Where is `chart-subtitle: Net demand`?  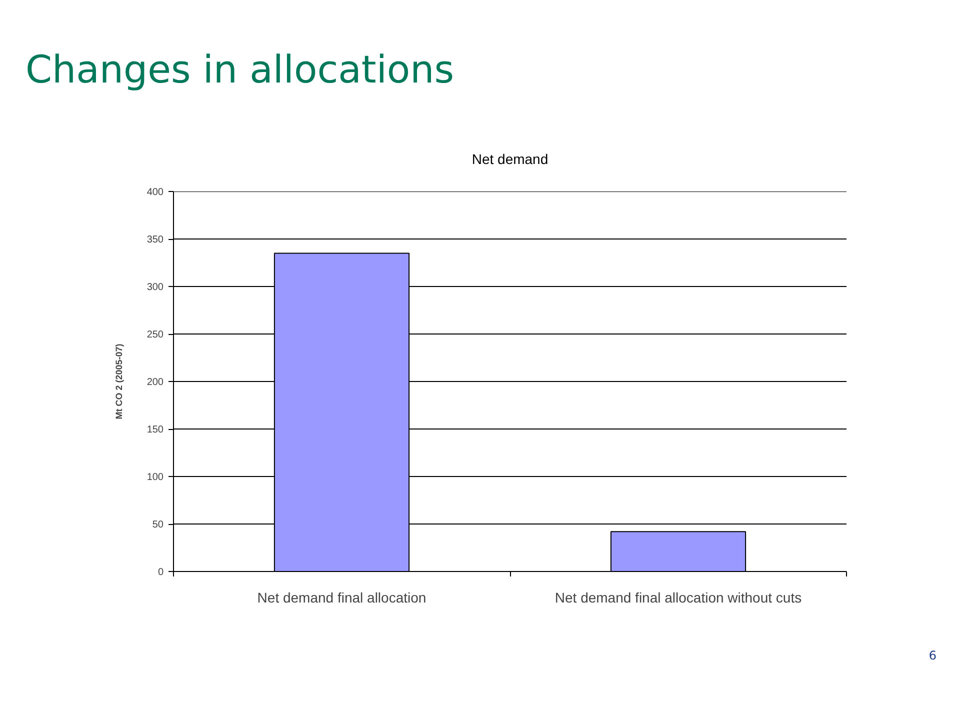 chart-subtitle: Net demand is located at coordinates (510, 159).